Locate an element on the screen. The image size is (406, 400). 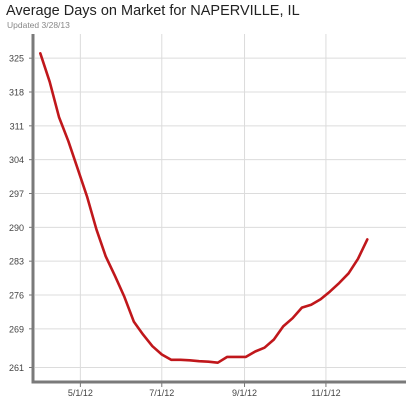
chart-subtitle: Updated 3/28/13 is located at coordinates (38, 25).